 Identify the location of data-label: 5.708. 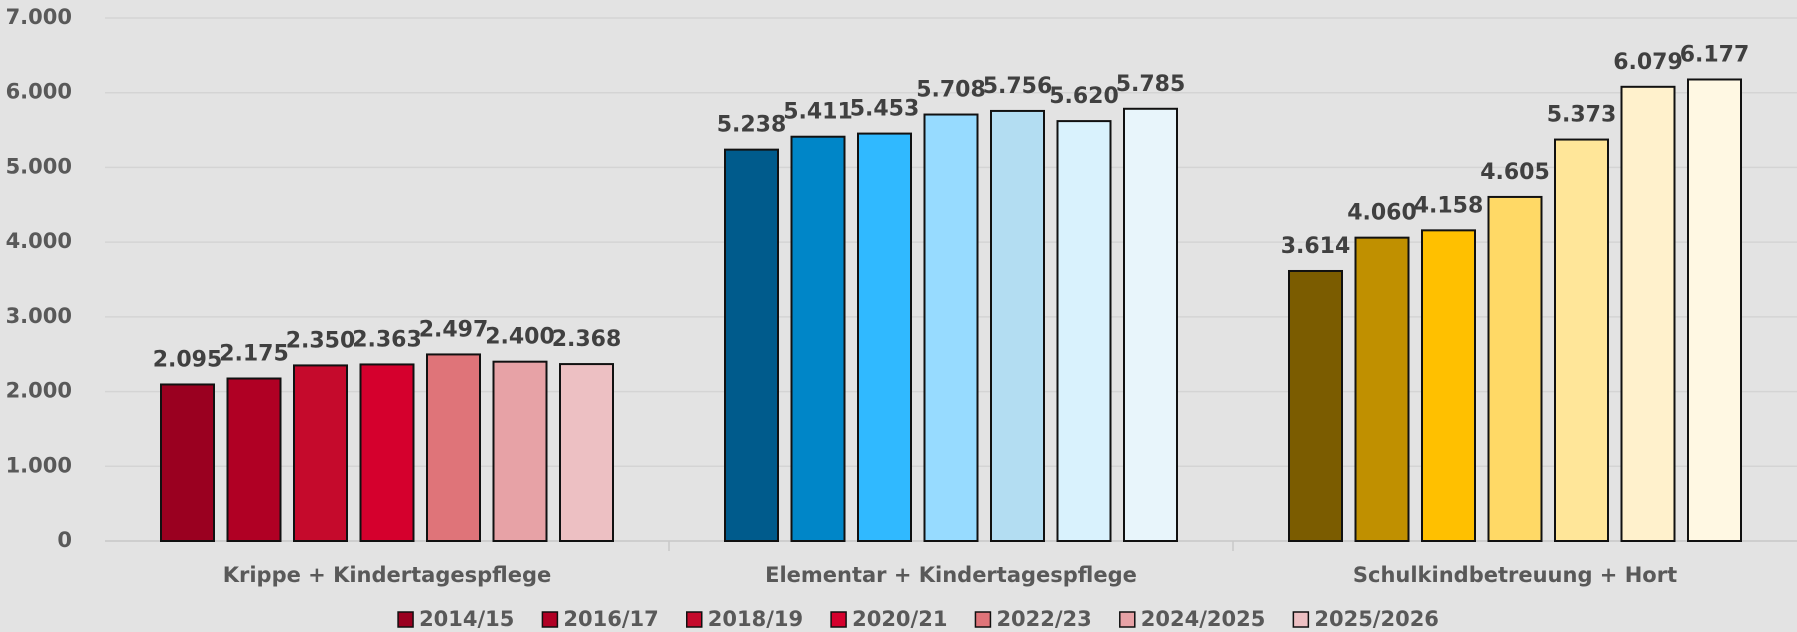
(951, 90).